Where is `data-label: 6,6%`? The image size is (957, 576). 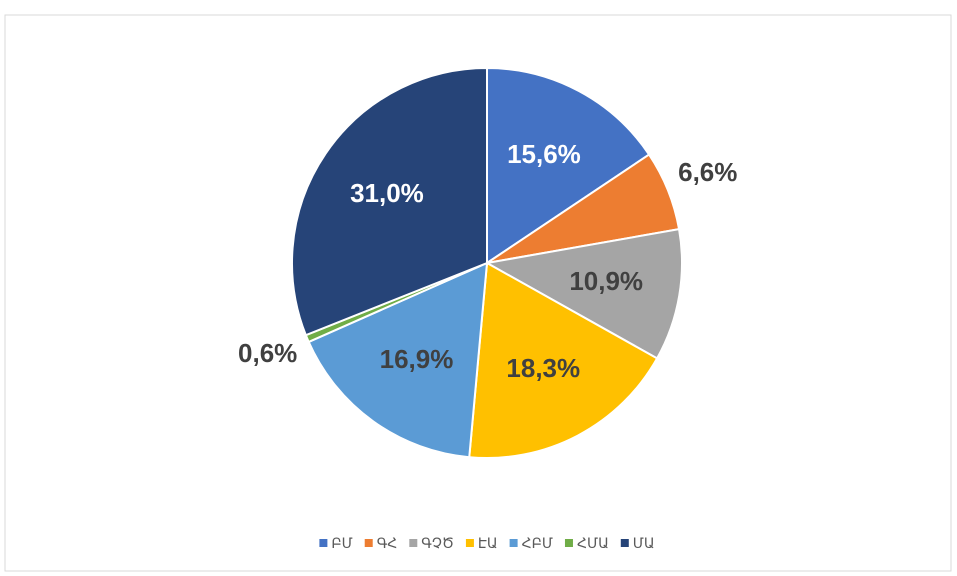
data-label: 6,6% is located at coordinates (707, 172).